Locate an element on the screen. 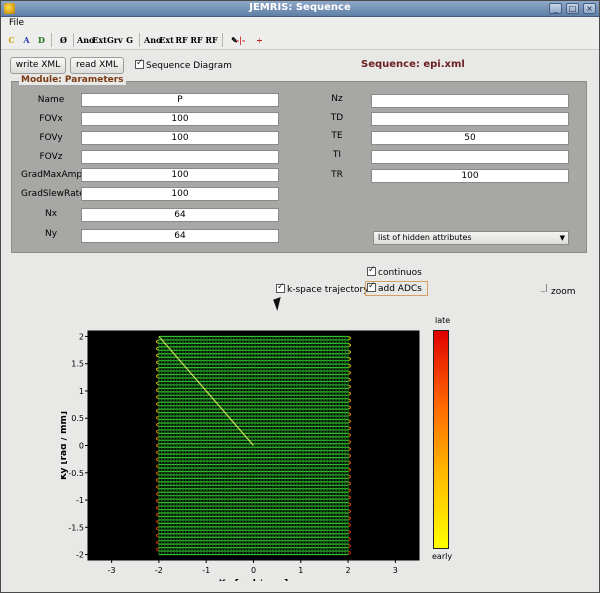 The height and width of the screenshot is (593, 600). minimize-icon: _ is located at coordinates (555, 8).